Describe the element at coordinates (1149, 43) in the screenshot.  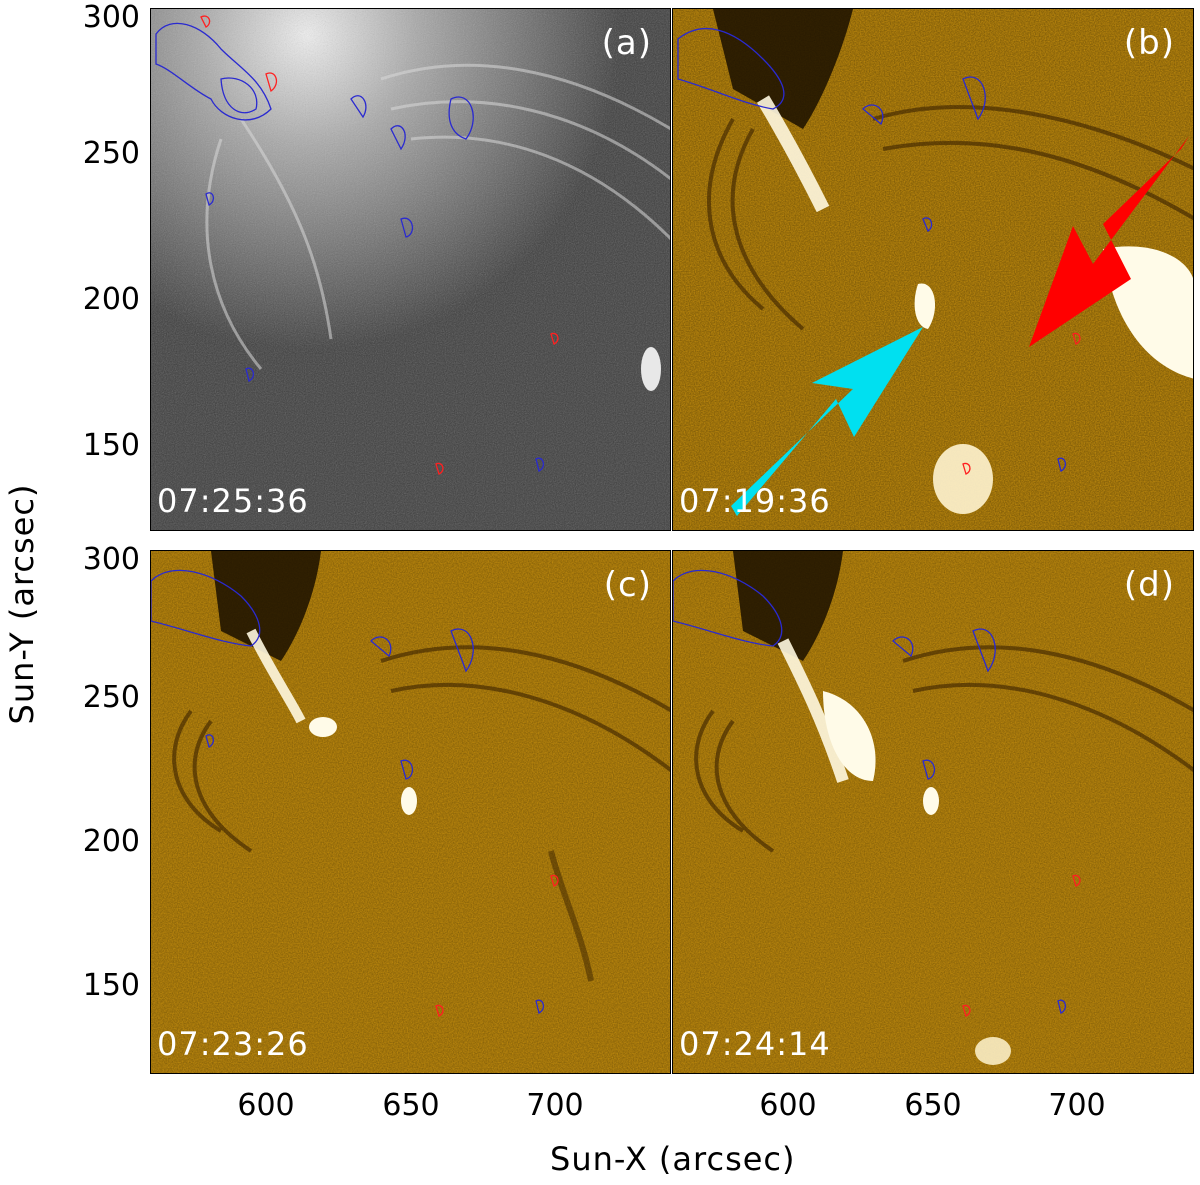
I see `panel-b-label: (b)` at that location.